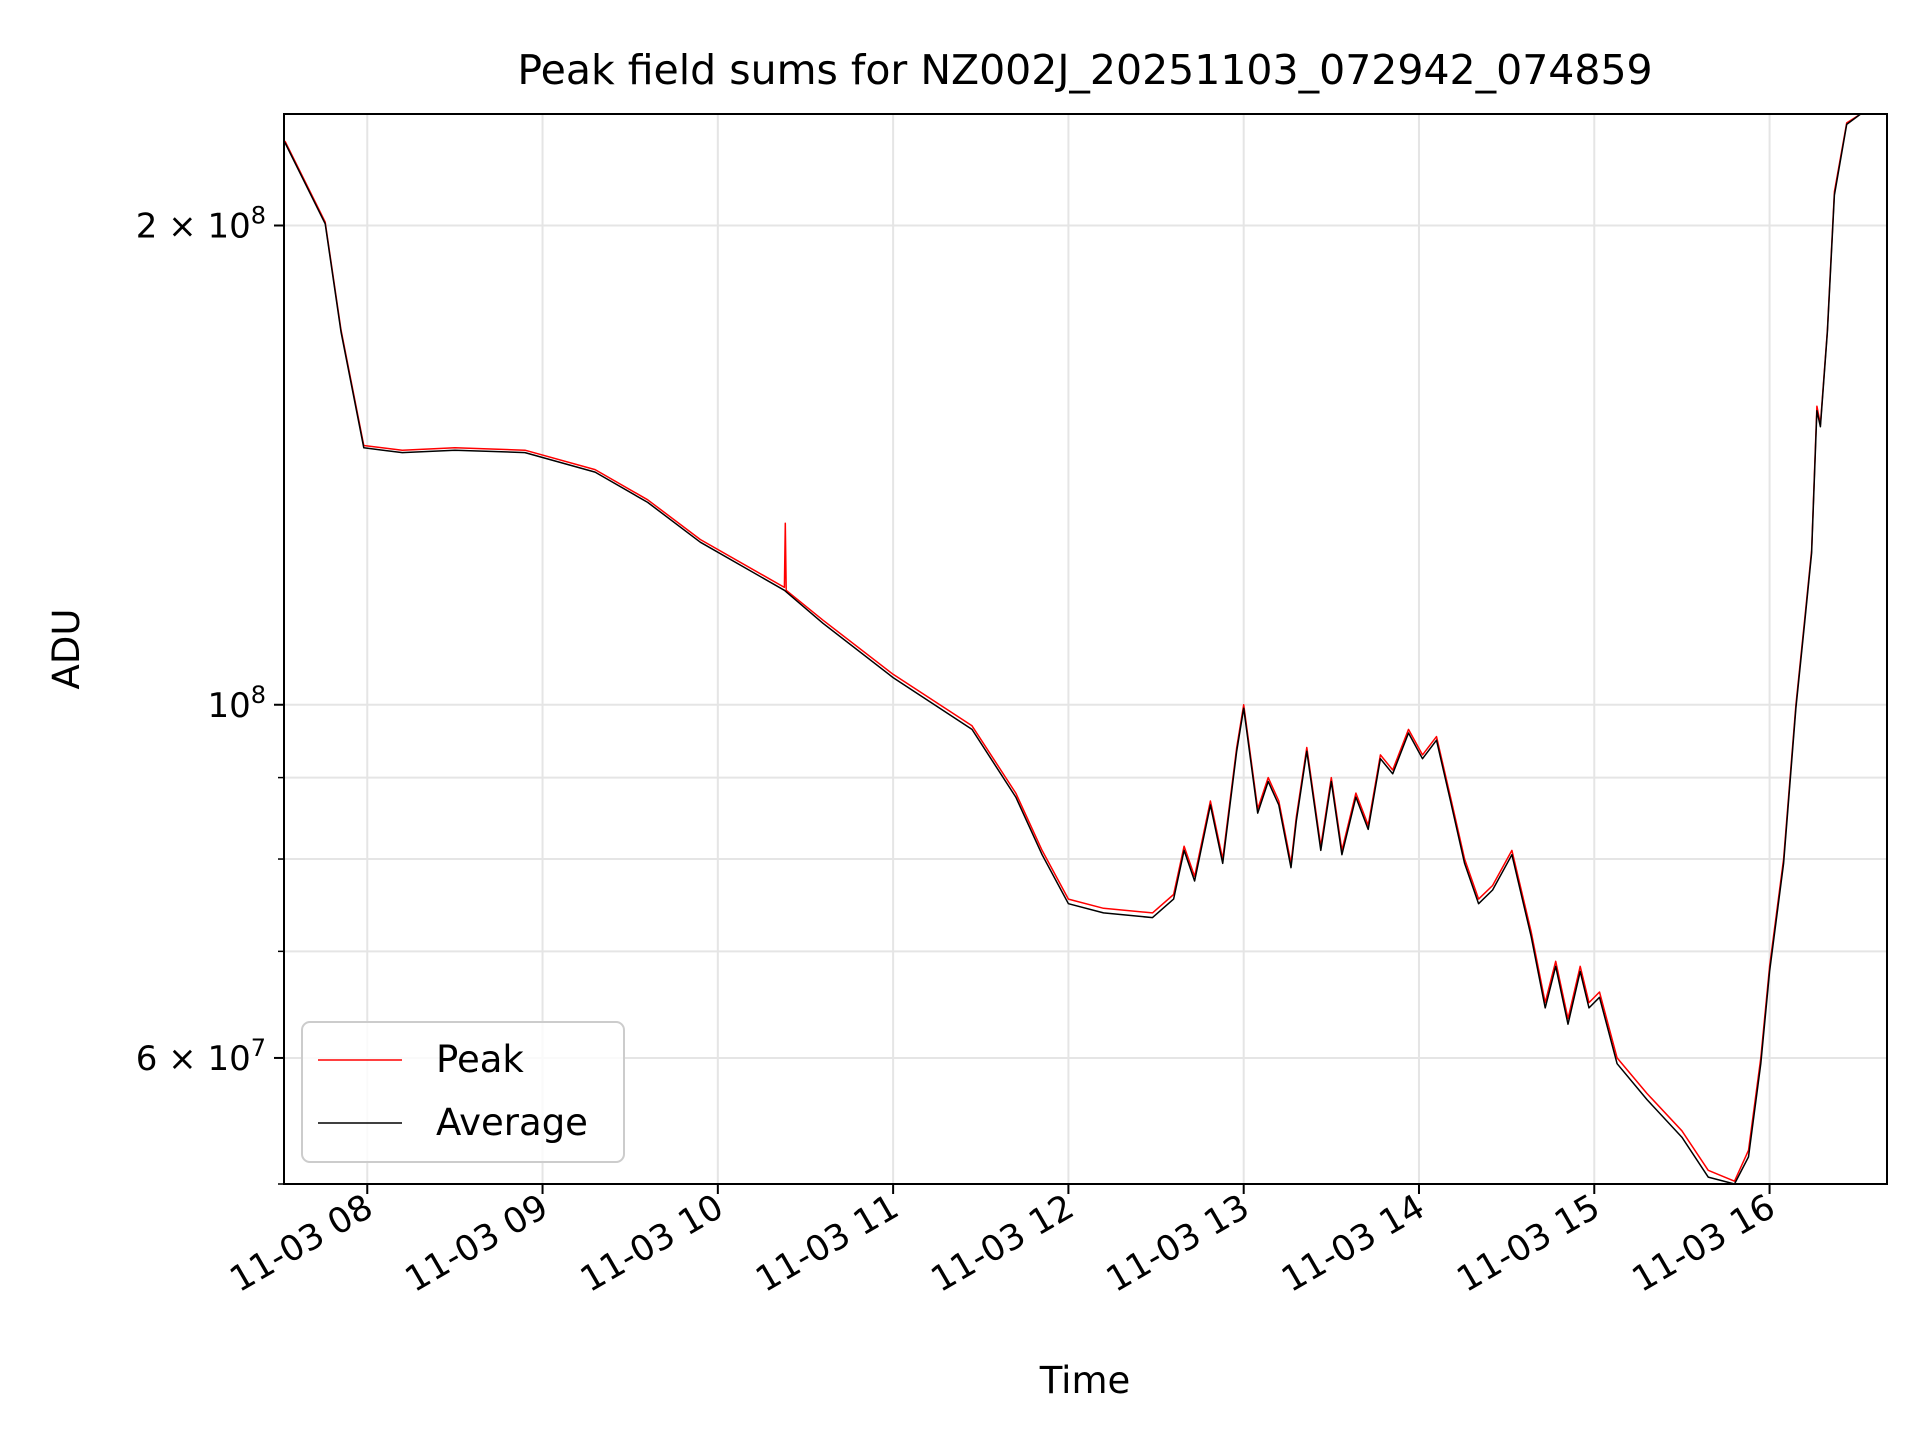 The height and width of the screenshot is (1440, 1920). I want to click on x-tick-label: 11-03 09, so click(477, 1243).